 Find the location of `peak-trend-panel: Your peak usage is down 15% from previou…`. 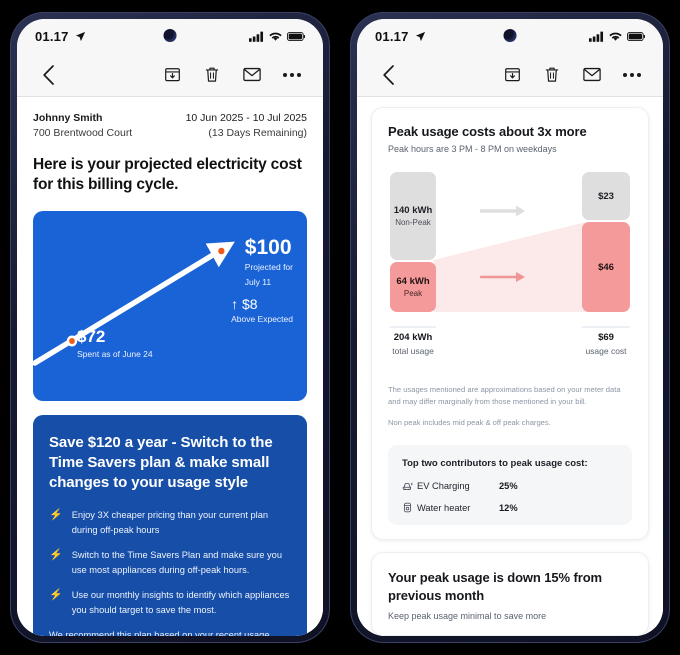

peak-trend-panel: Your peak usage is down 15% from previou… is located at coordinates (510, 594).